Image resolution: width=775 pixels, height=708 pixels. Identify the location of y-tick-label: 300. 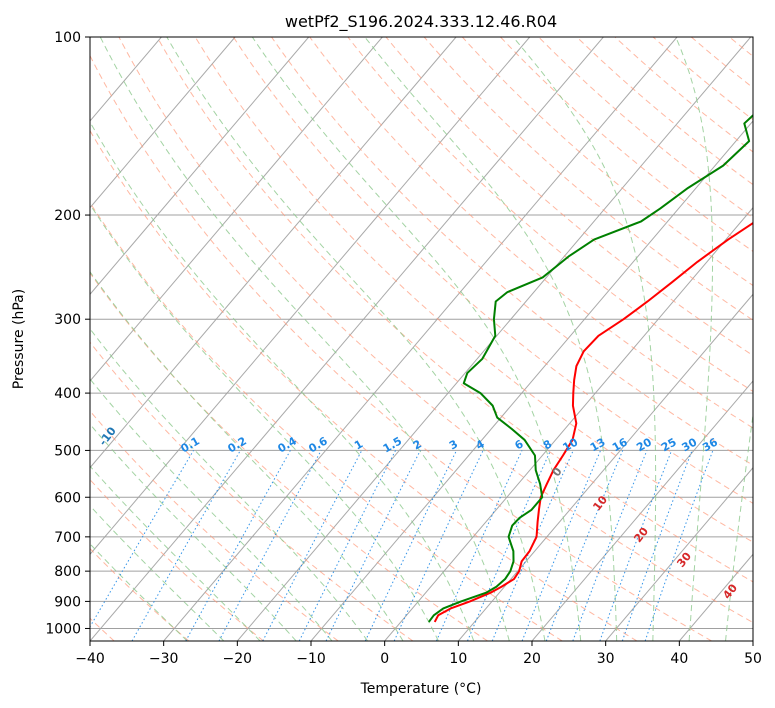
(67, 320).